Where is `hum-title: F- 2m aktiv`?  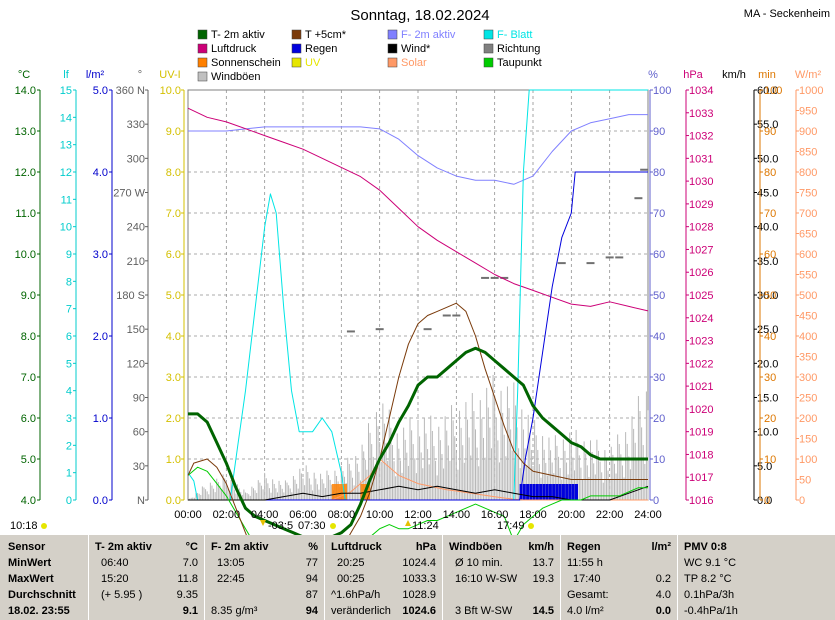
hum-title: F- 2m aktiv is located at coordinates (240, 547).